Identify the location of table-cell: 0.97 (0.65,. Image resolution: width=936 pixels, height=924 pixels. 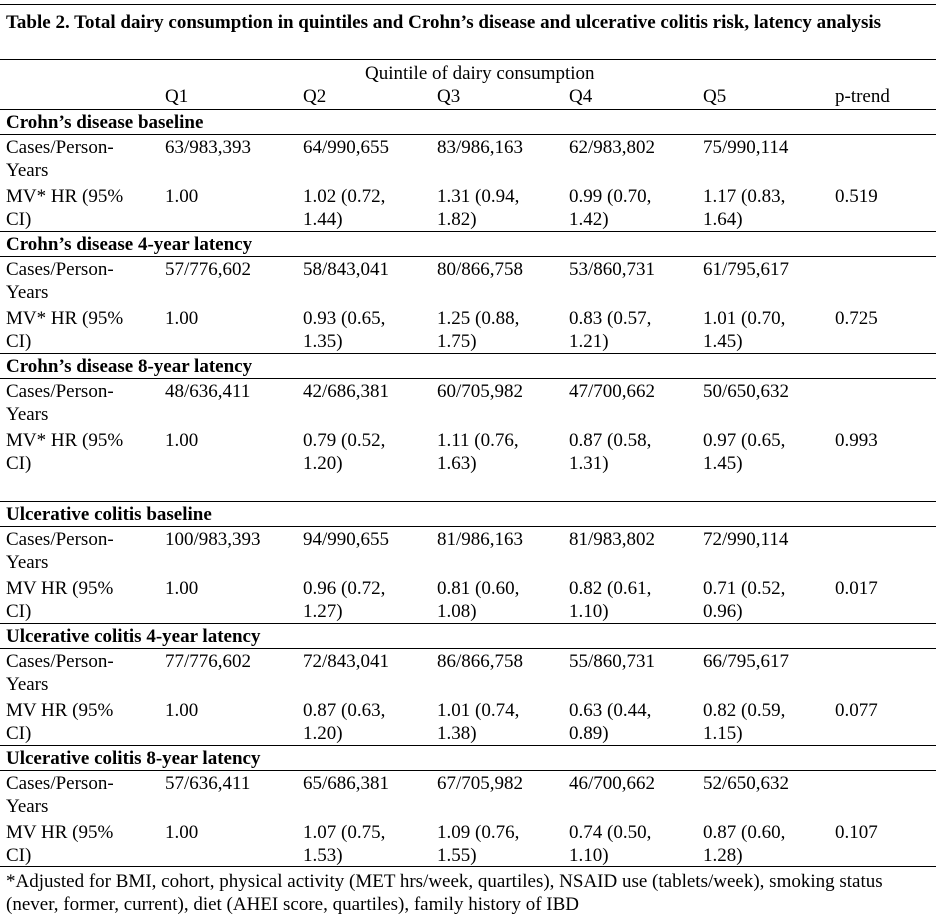
(744, 440).